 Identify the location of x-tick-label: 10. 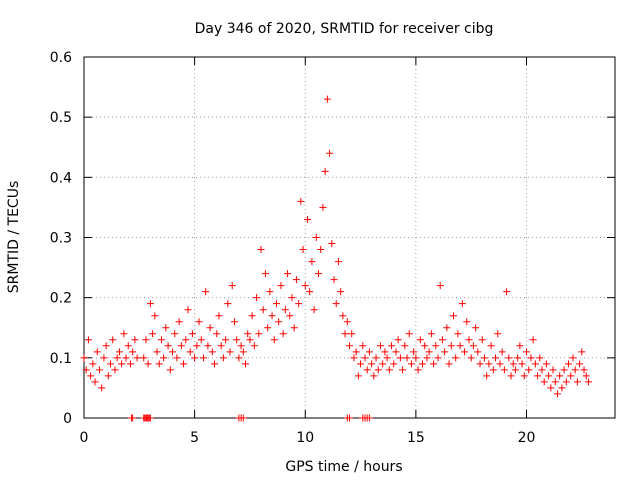
(305, 438).